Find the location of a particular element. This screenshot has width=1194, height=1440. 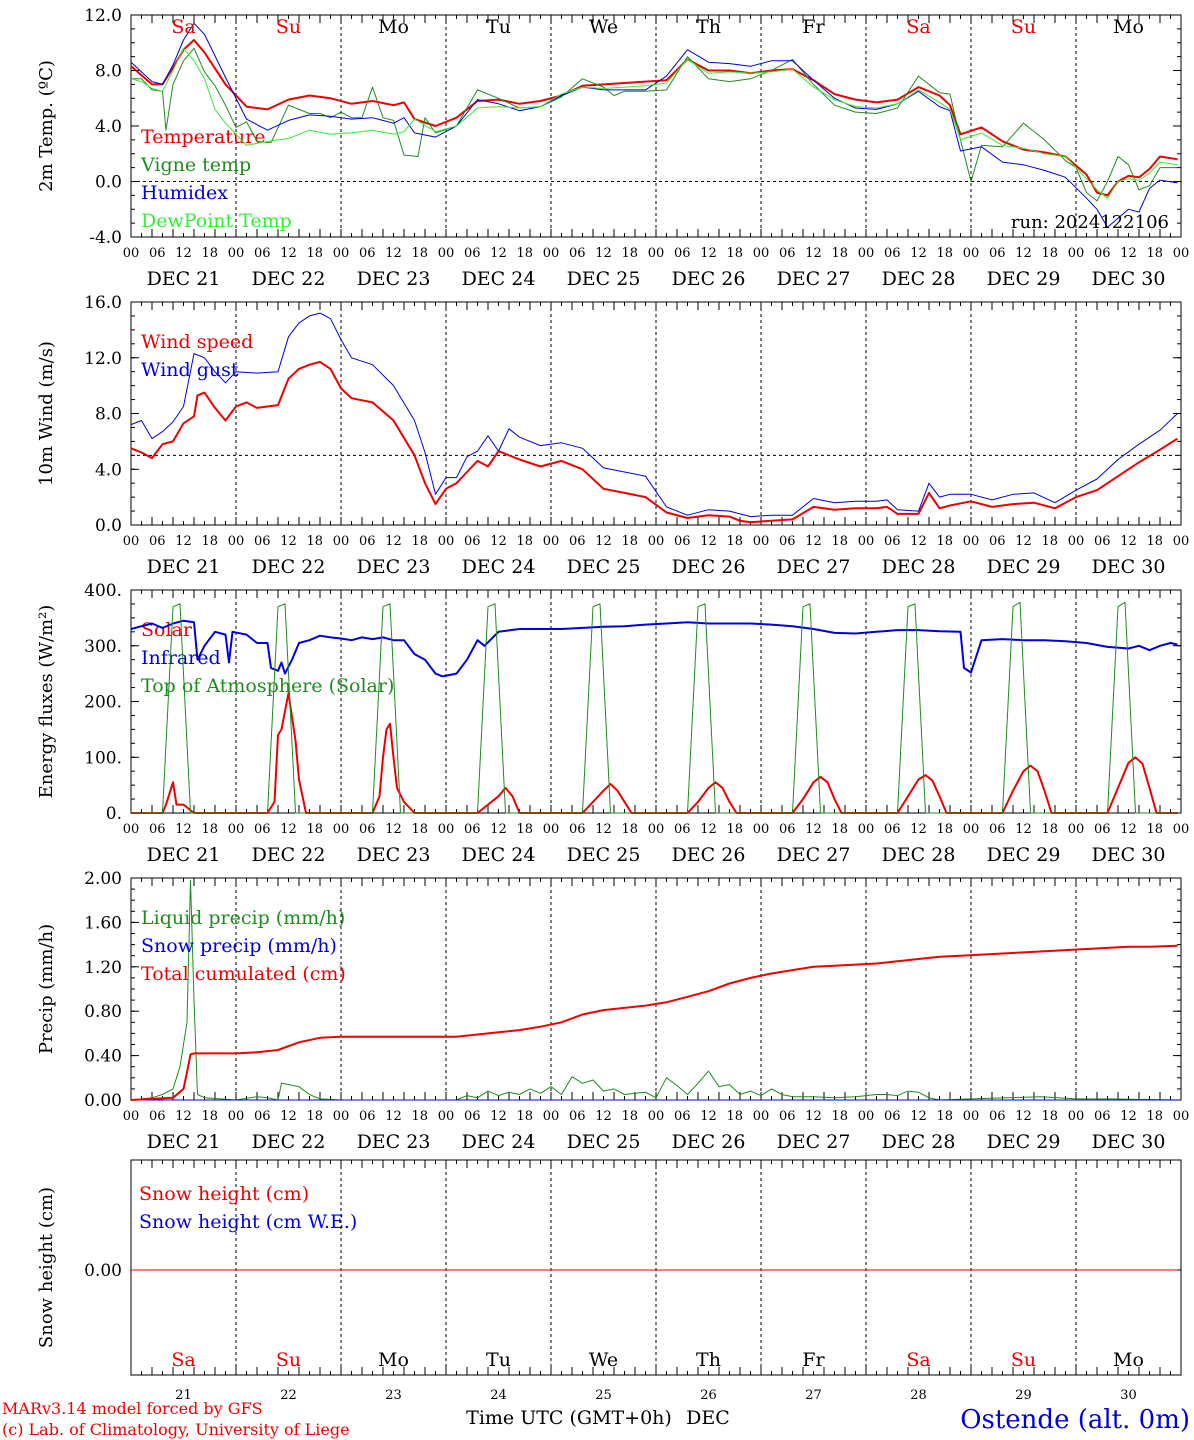

series-line-humidex is located at coordinates (654, 125).